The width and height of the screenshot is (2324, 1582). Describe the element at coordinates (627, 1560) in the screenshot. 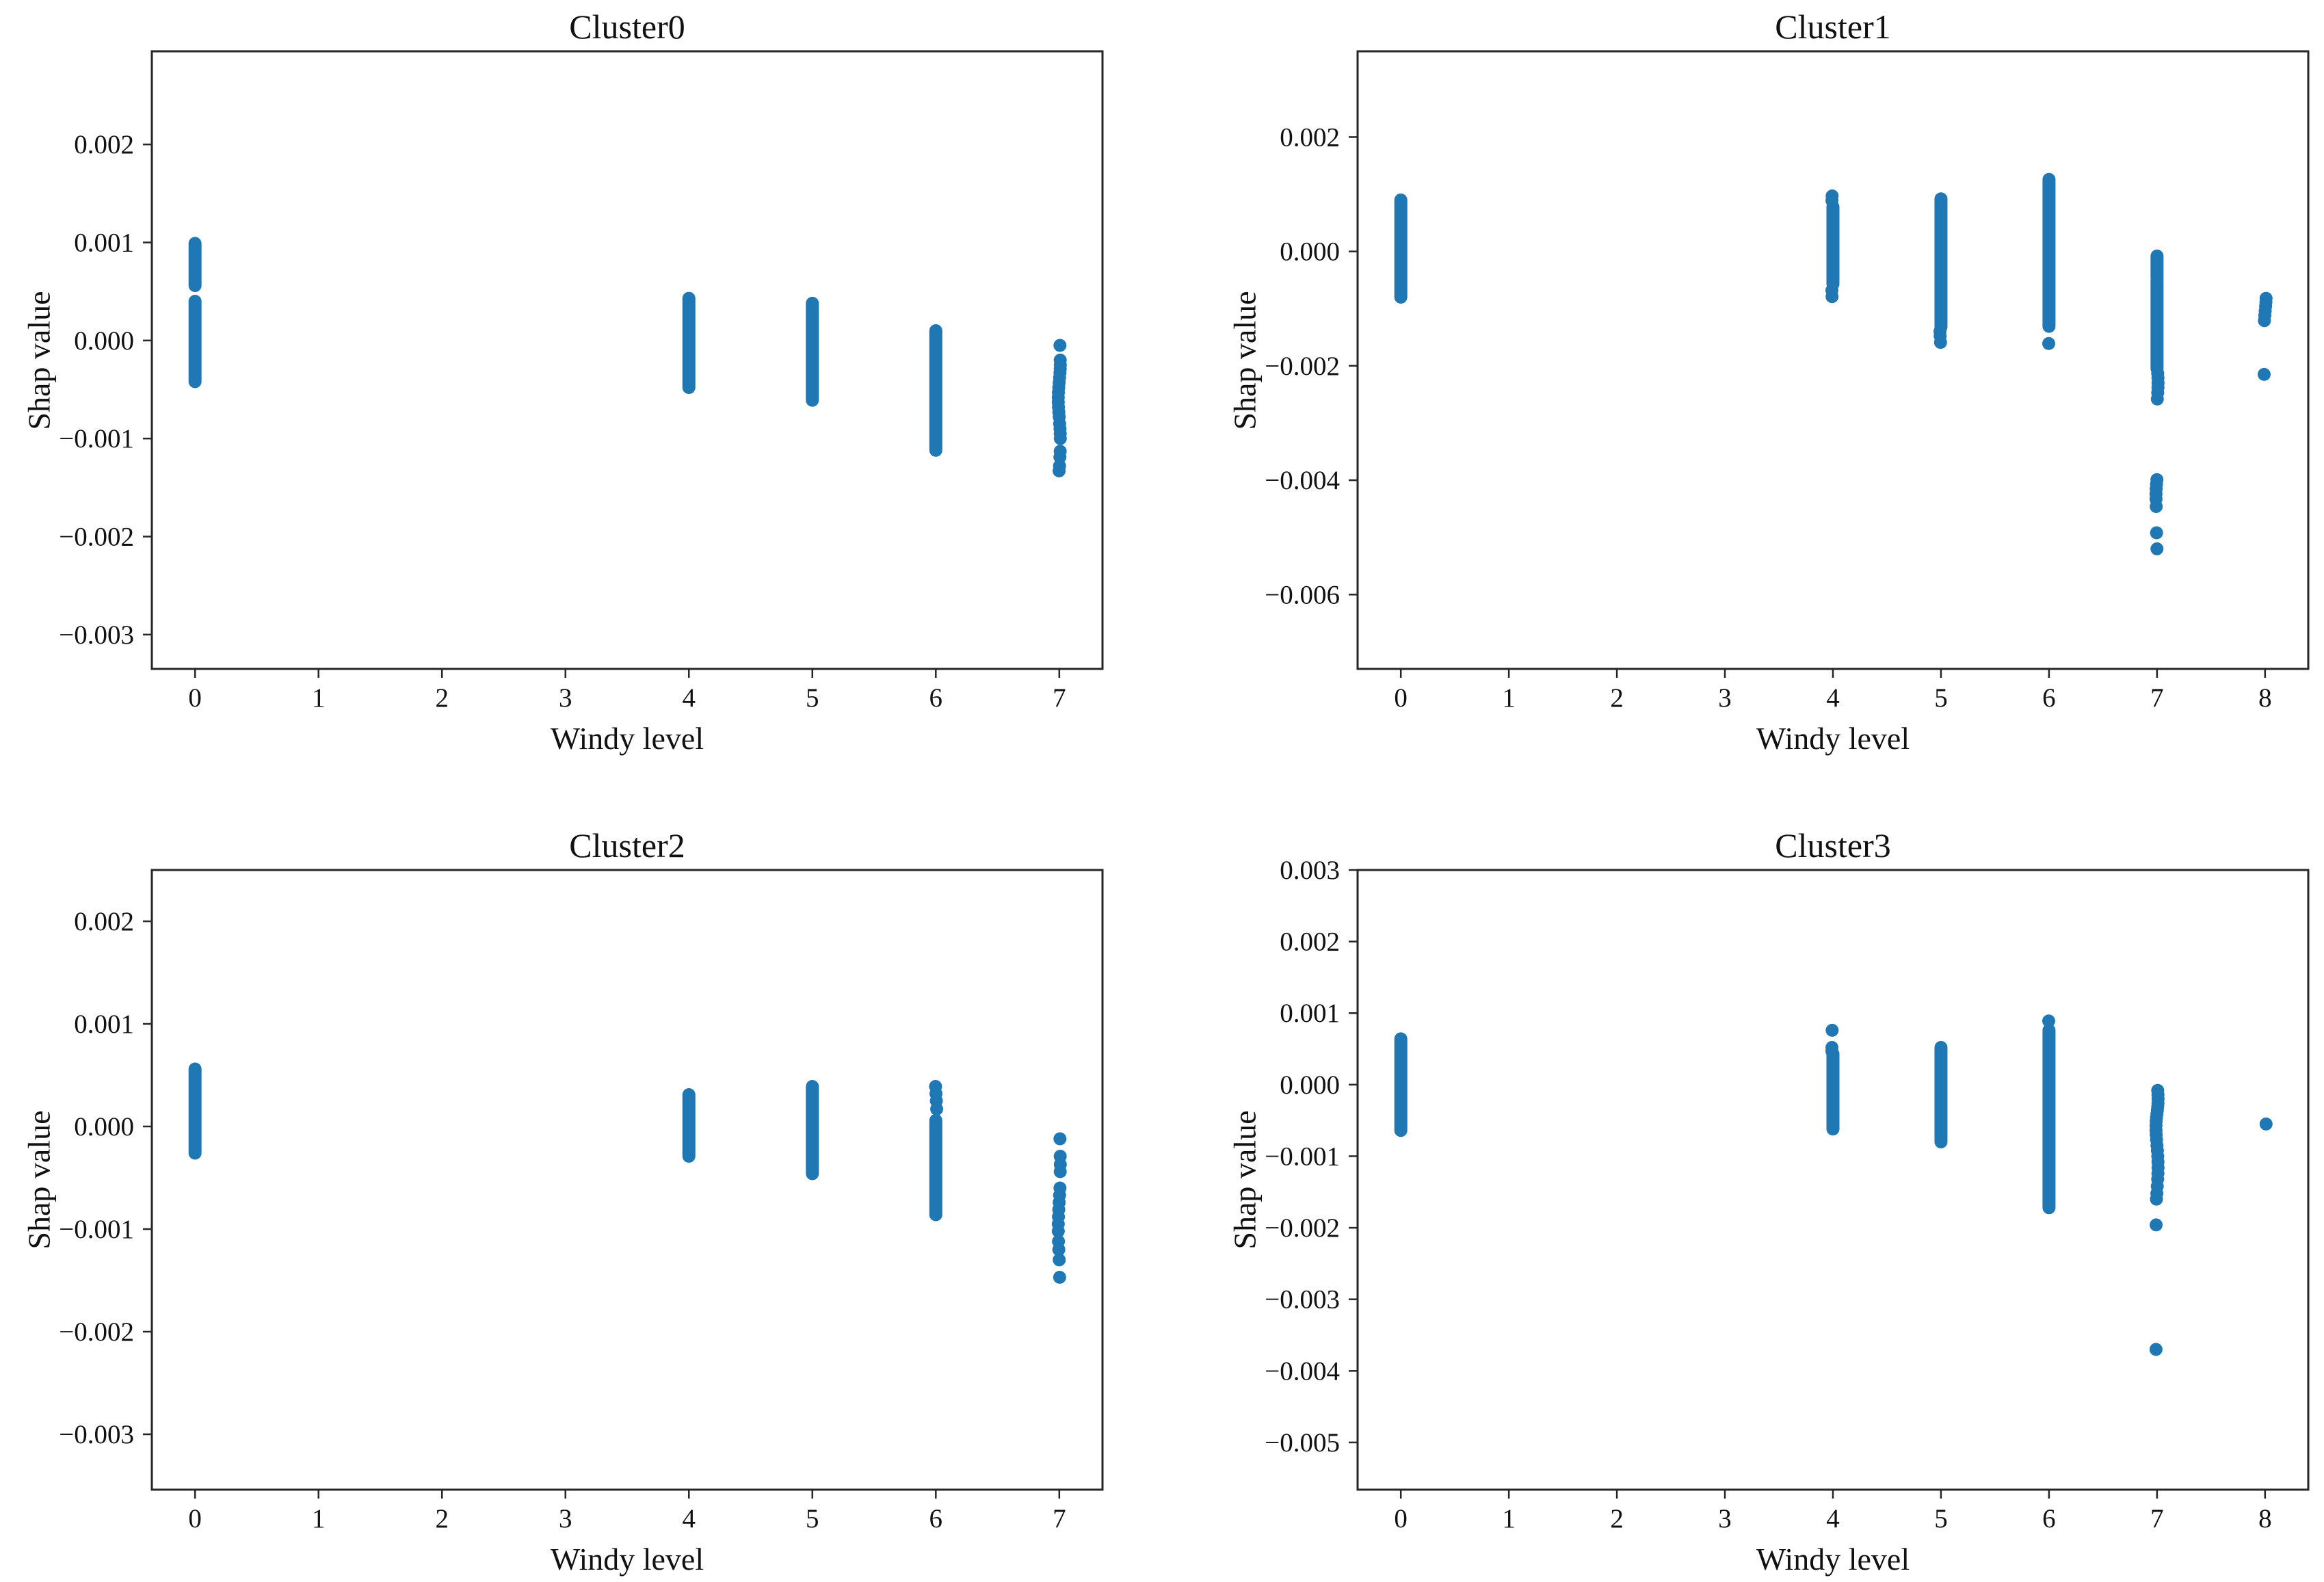

I see `subplot-2-xlabel: Windy level` at that location.